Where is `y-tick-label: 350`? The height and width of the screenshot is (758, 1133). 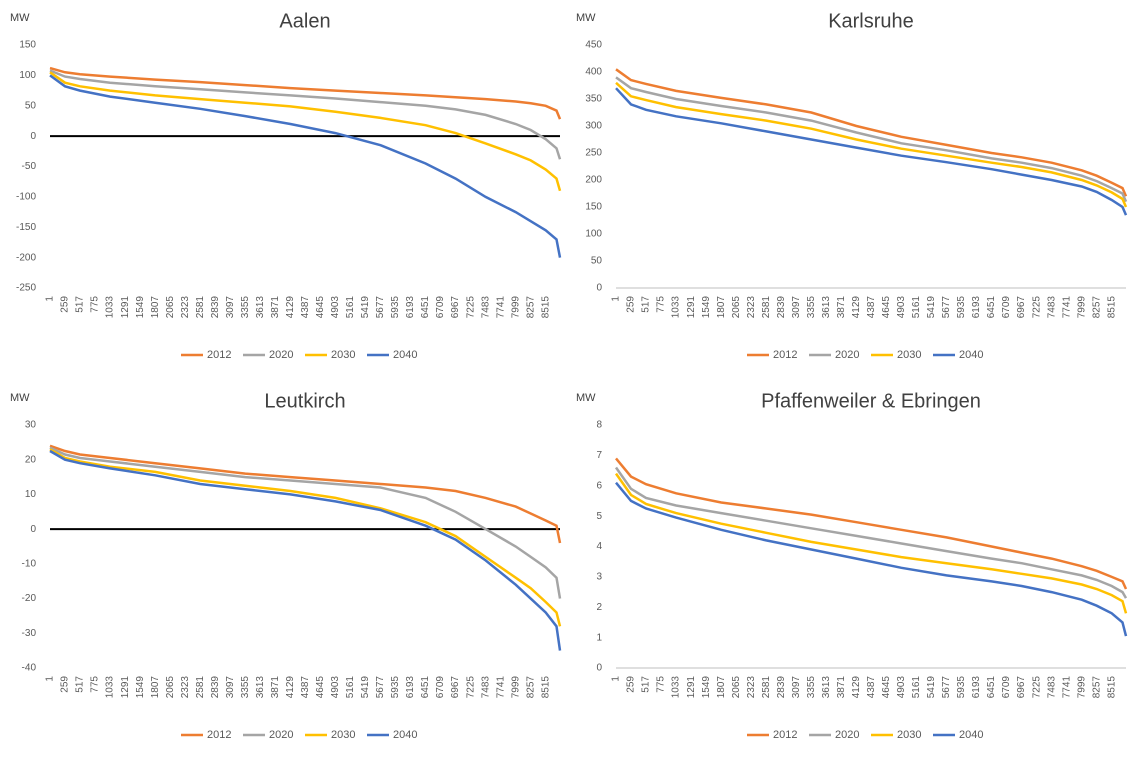
y-tick-label: 350 is located at coordinates (593, 99).